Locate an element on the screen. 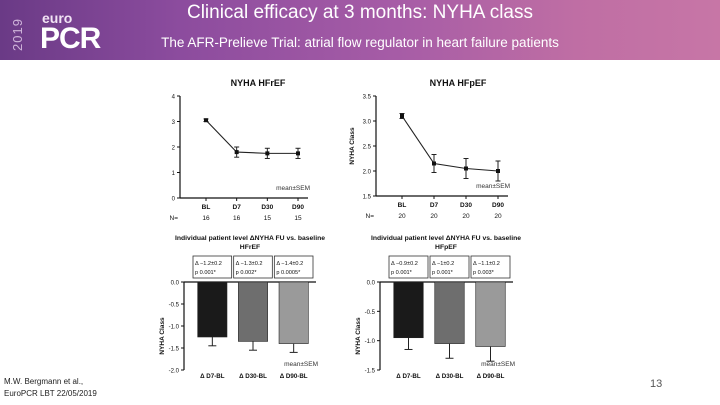 The width and height of the screenshot is (720, 405). chart1-y-tick-label: 4 is located at coordinates (174, 98).